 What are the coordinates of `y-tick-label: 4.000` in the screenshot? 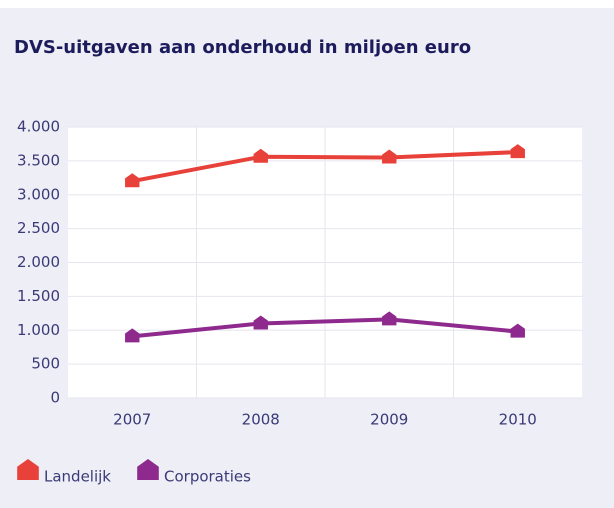 It's located at (38, 127).